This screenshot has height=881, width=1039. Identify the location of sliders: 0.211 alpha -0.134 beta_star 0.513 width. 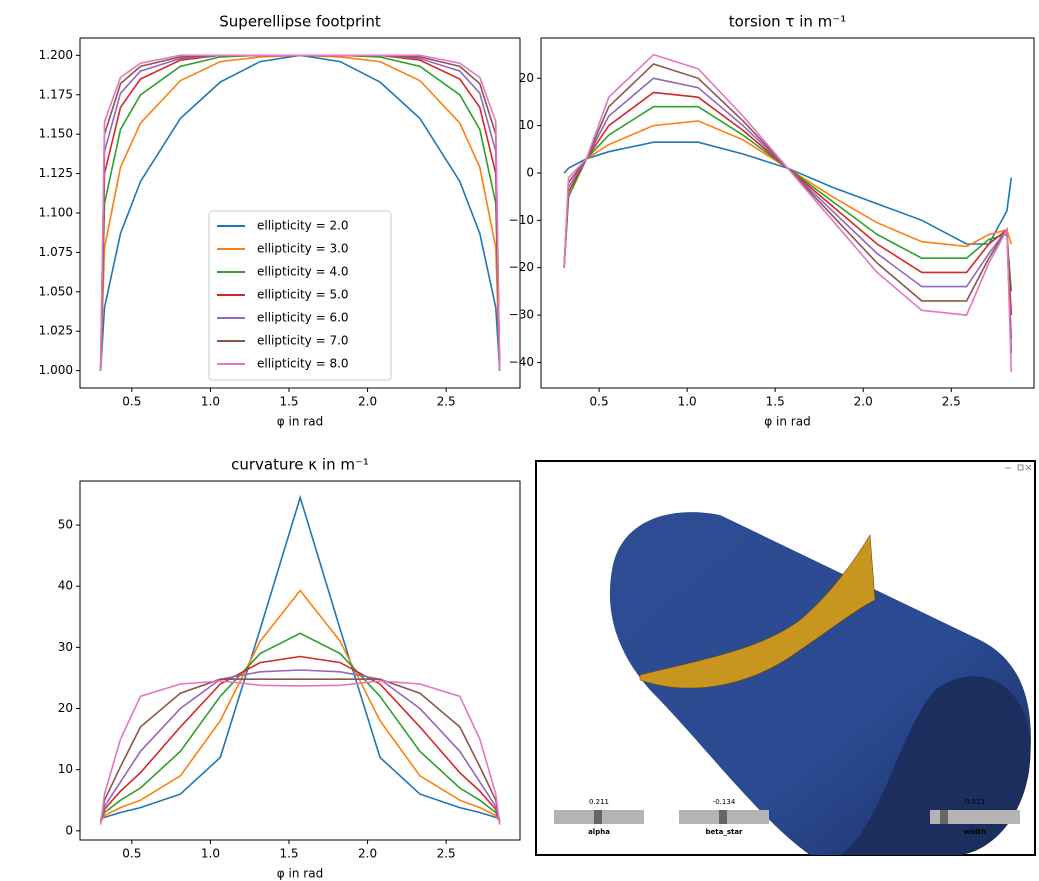
(787, 817).